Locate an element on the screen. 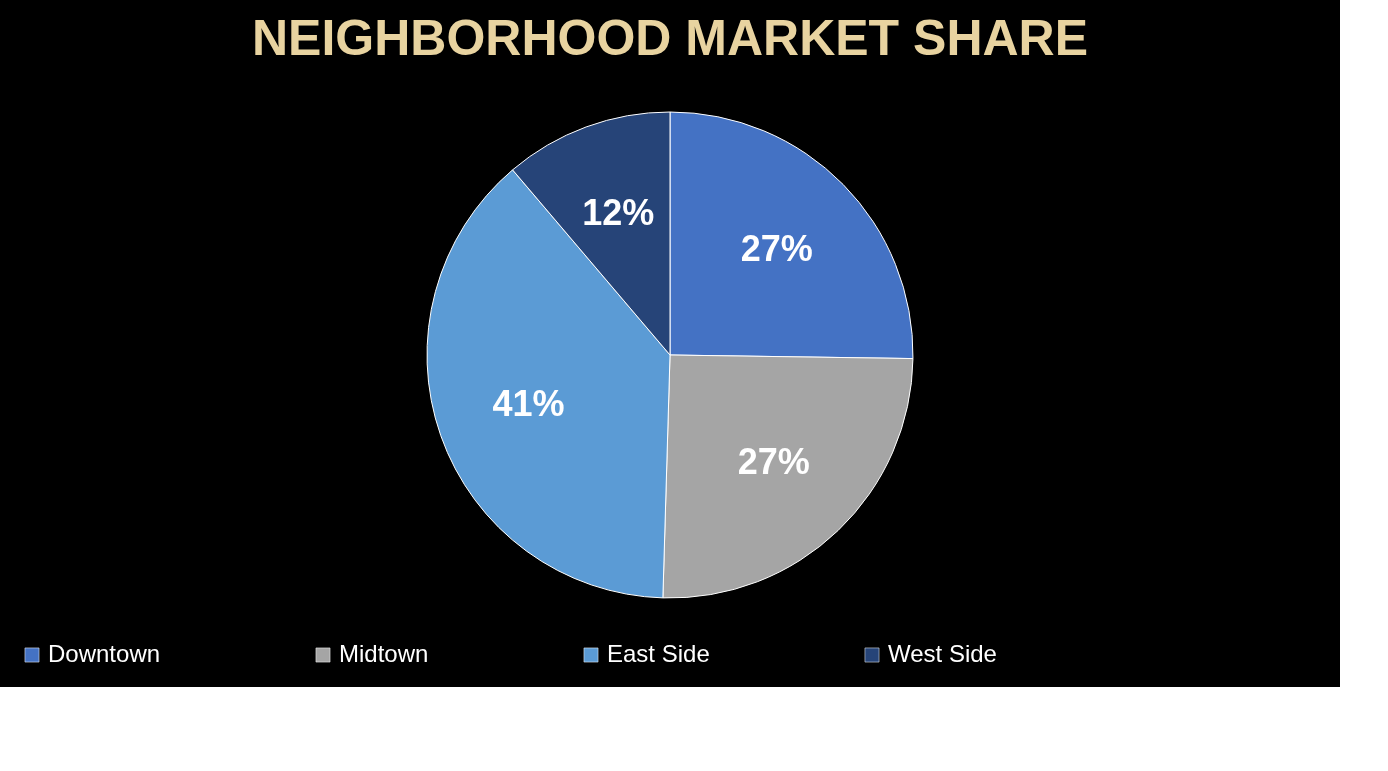 The width and height of the screenshot is (1388, 771). data-label: 41% is located at coordinates (528, 403).